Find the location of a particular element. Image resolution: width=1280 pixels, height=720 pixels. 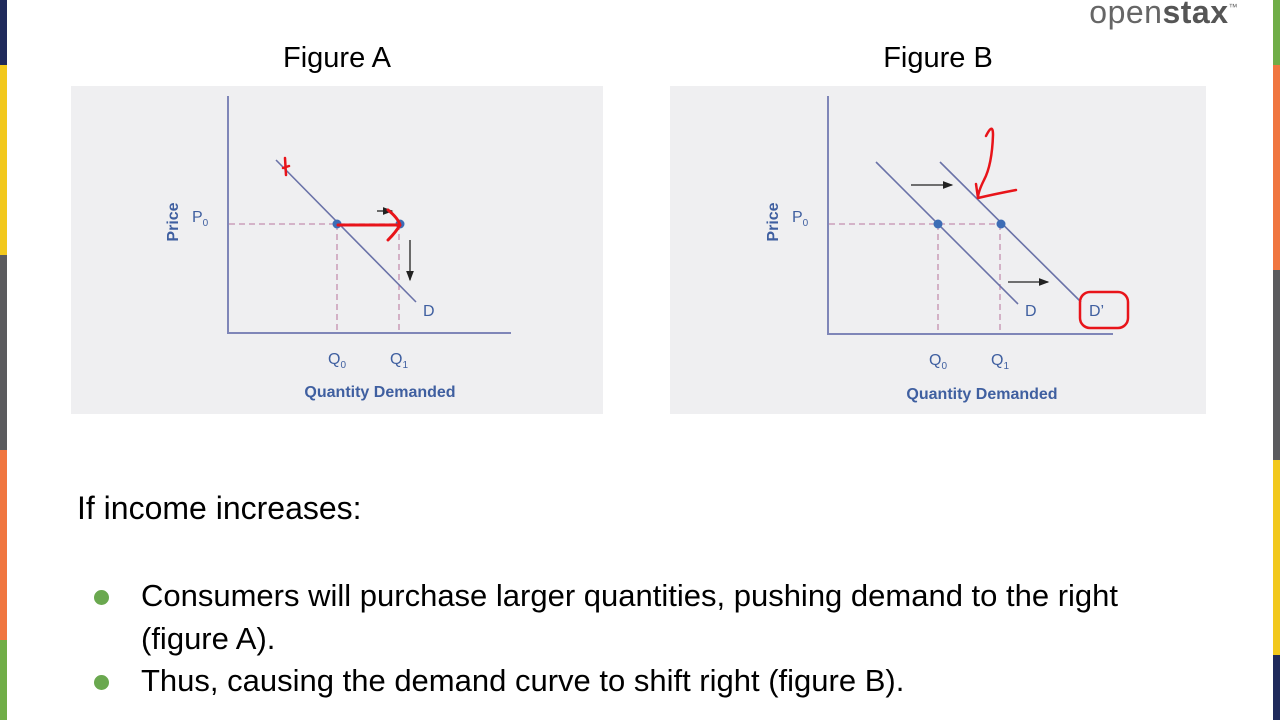

red-annotation-circle is located at coordinates (1104, 310).